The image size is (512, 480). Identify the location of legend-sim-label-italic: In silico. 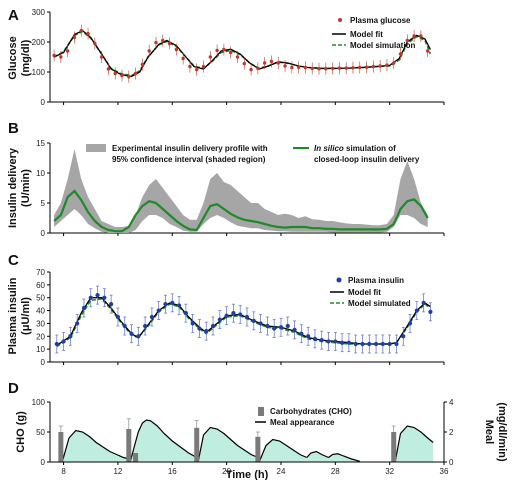
(329, 148).